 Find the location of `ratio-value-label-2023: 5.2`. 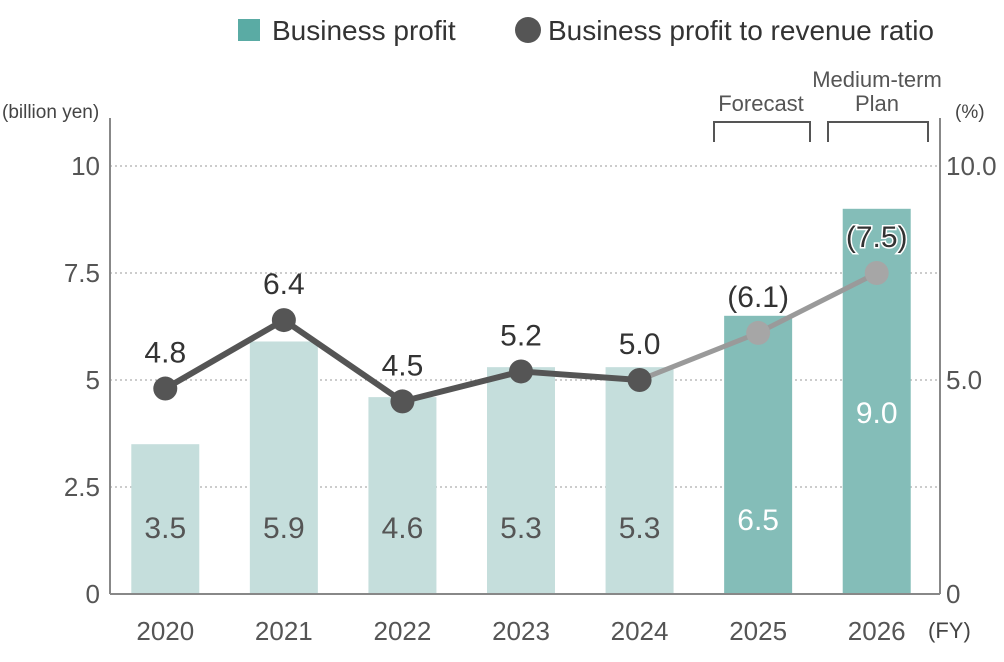

ratio-value-label-2023: 5.2 is located at coordinates (521, 335).